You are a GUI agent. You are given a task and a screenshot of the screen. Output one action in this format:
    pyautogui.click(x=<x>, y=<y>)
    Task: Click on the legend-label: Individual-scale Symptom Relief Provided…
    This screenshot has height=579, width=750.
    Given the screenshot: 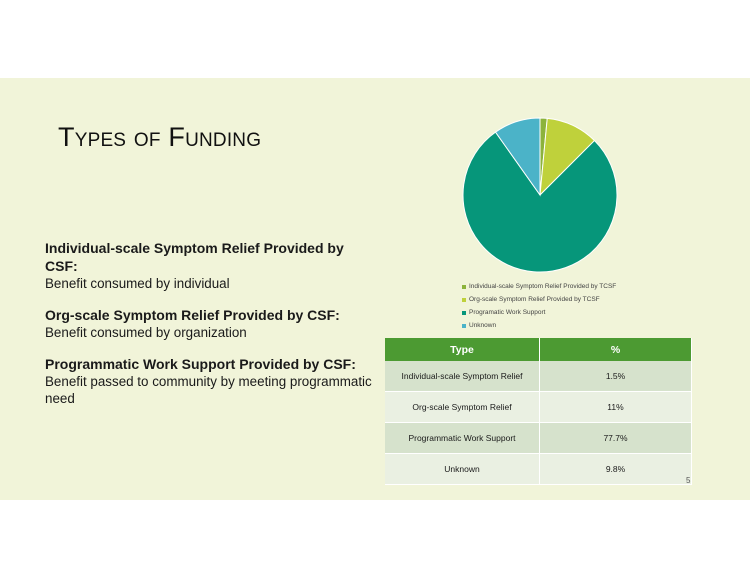 What is the action you would take?
    pyautogui.click(x=543, y=286)
    